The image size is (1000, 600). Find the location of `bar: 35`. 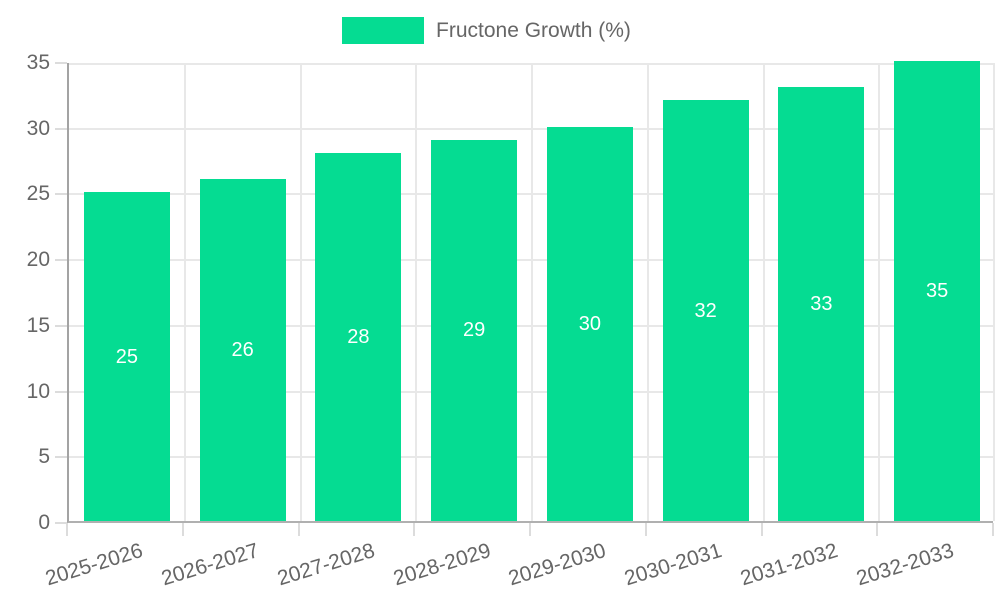

bar: 35 is located at coordinates (937, 291).